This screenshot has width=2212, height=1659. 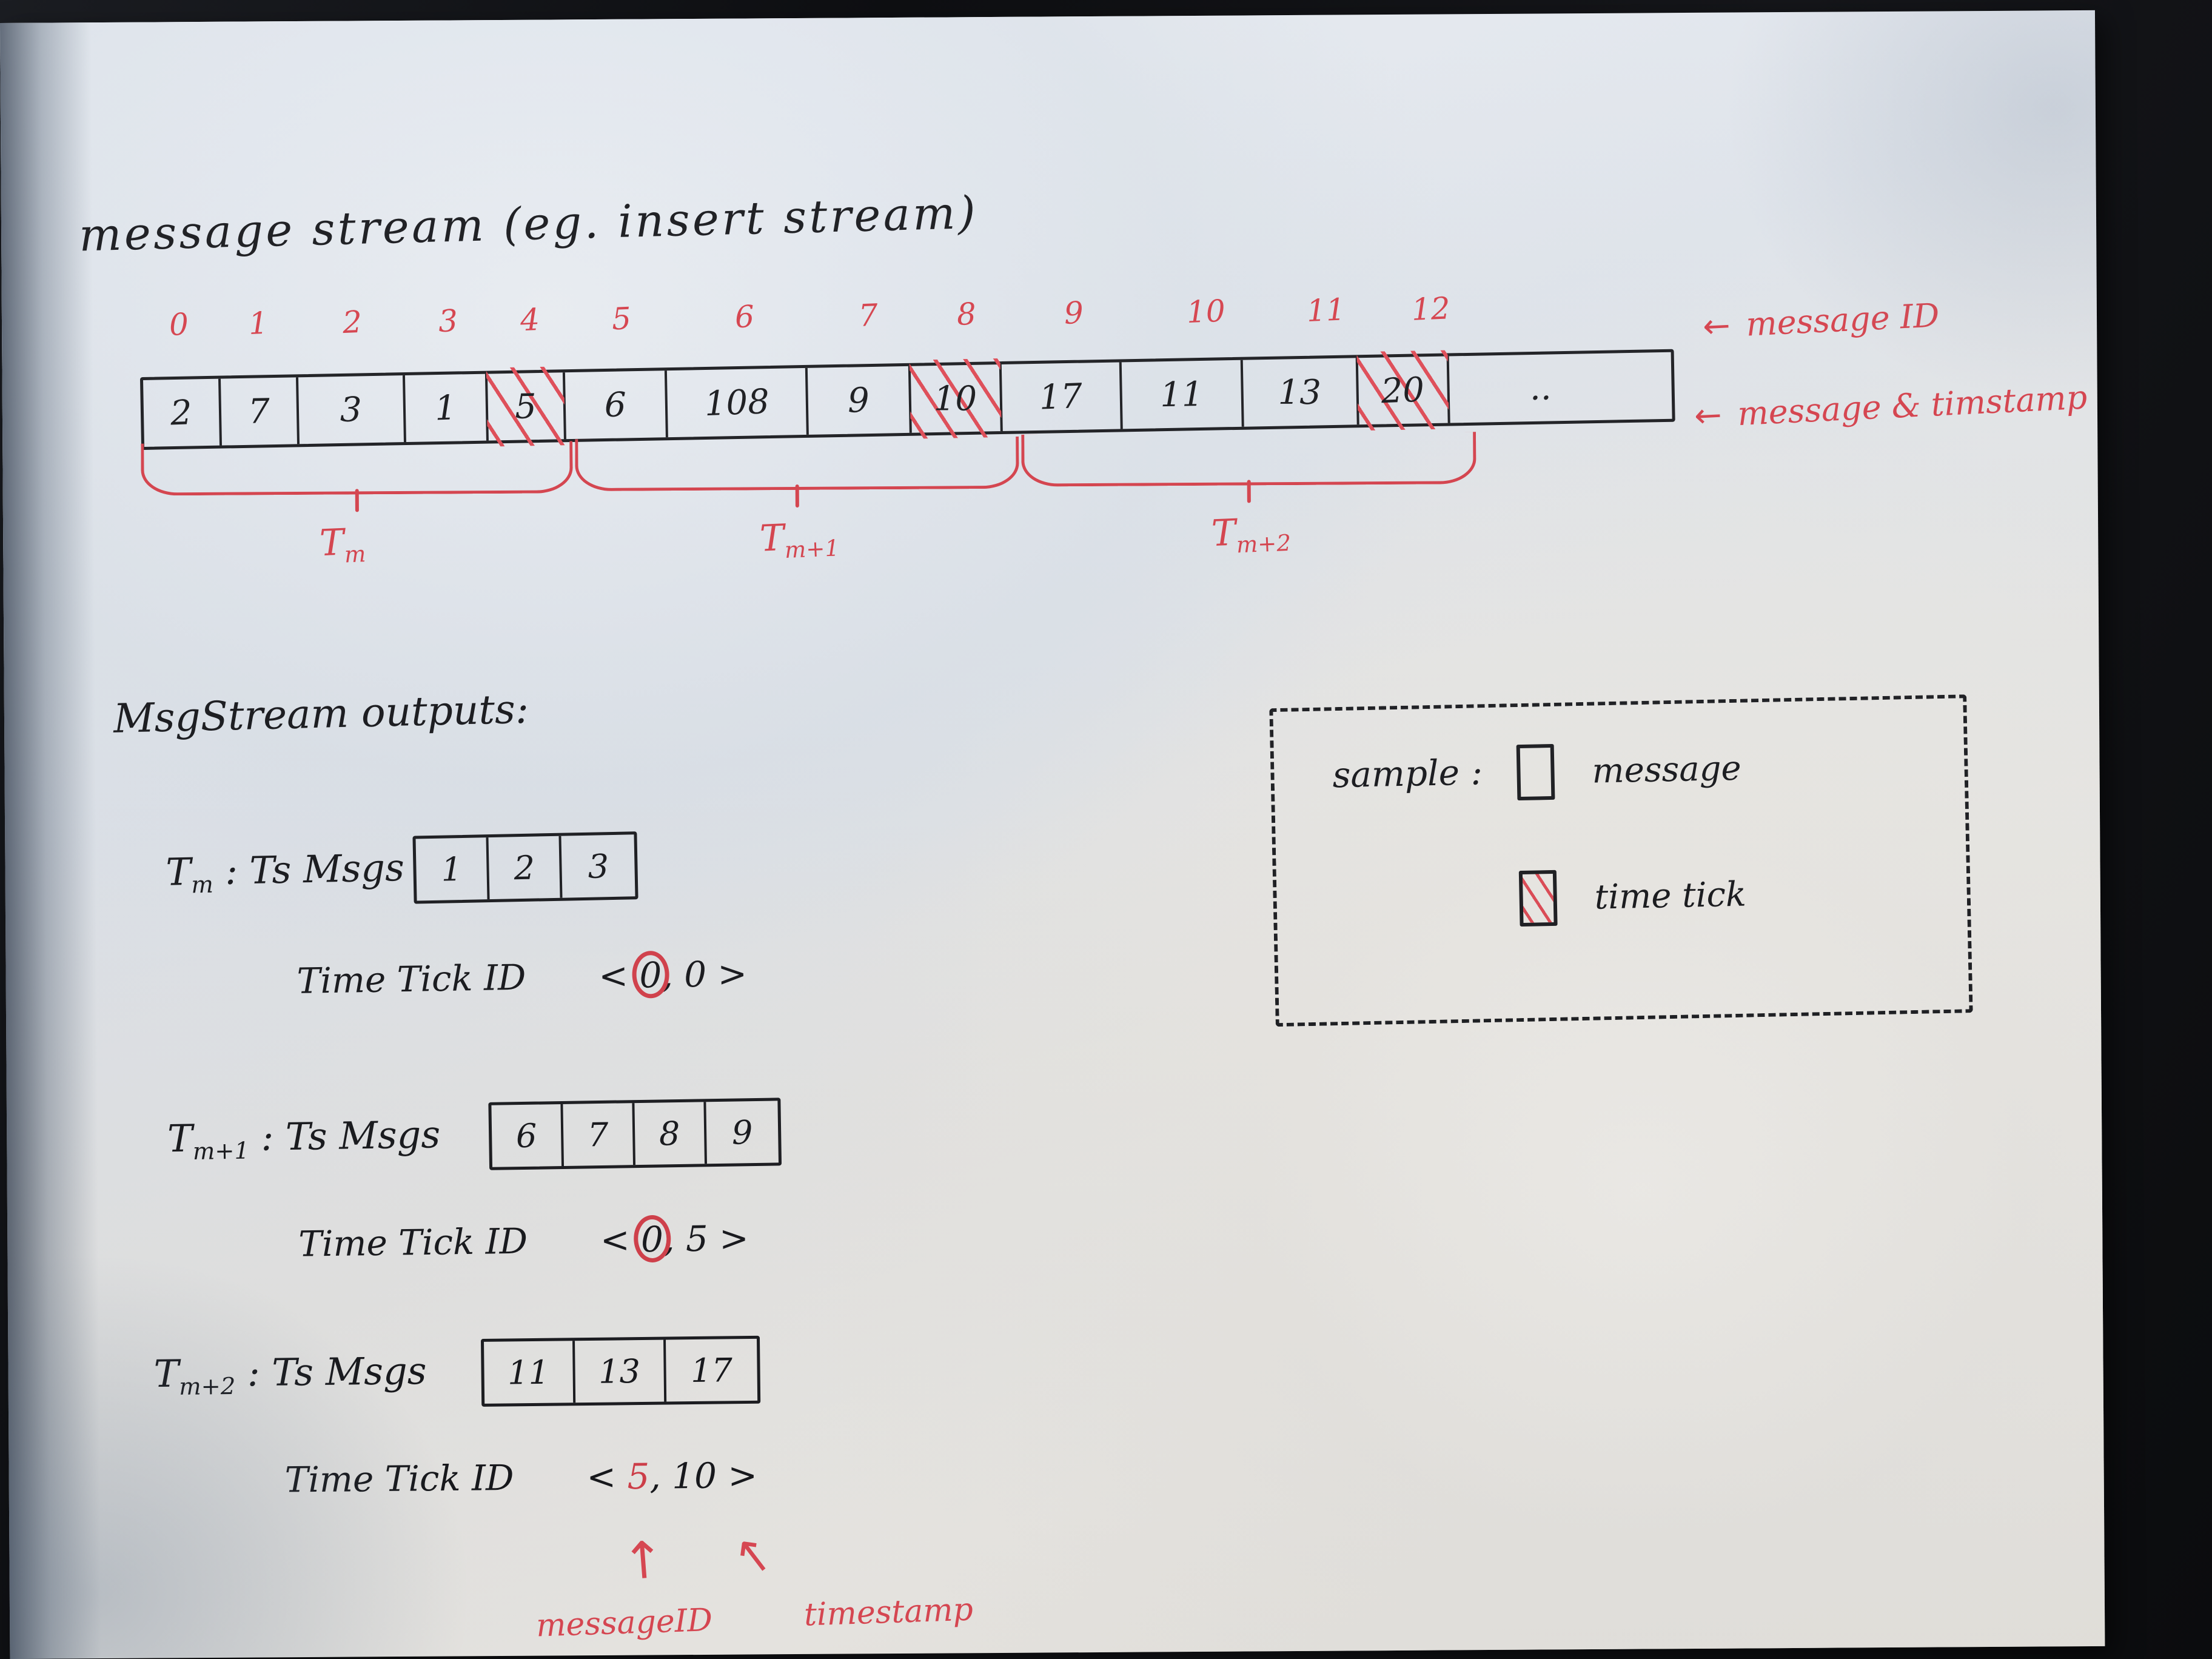 What do you see at coordinates (258, 323) in the screenshot?
I see `stream-index-label: 1` at bounding box center [258, 323].